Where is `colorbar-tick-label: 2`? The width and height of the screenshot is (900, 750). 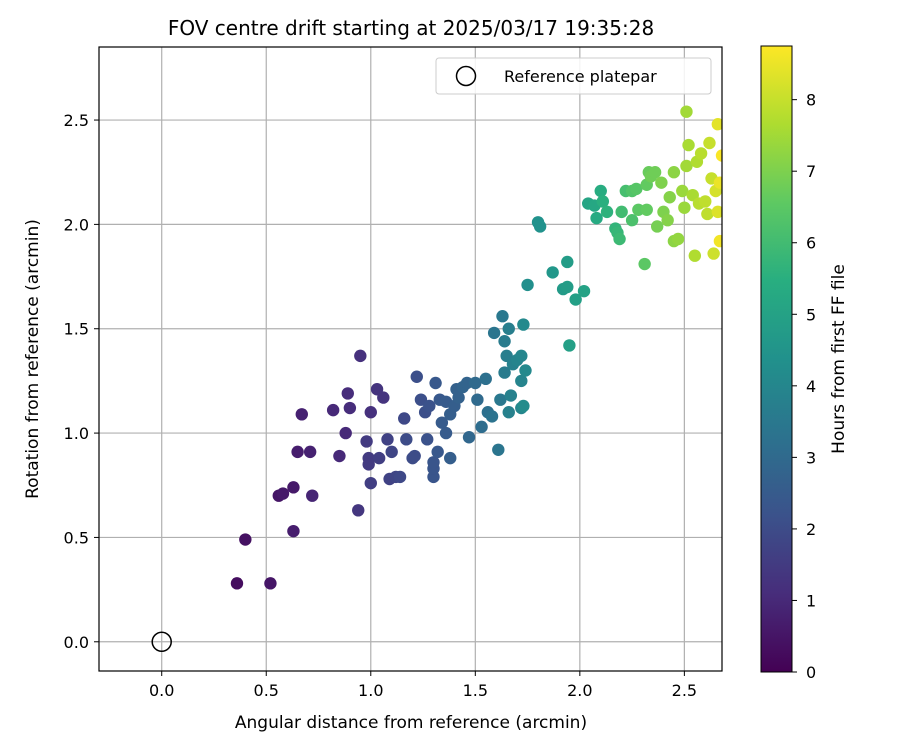 colorbar-tick-label: 2 is located at coordinates (811, 529).